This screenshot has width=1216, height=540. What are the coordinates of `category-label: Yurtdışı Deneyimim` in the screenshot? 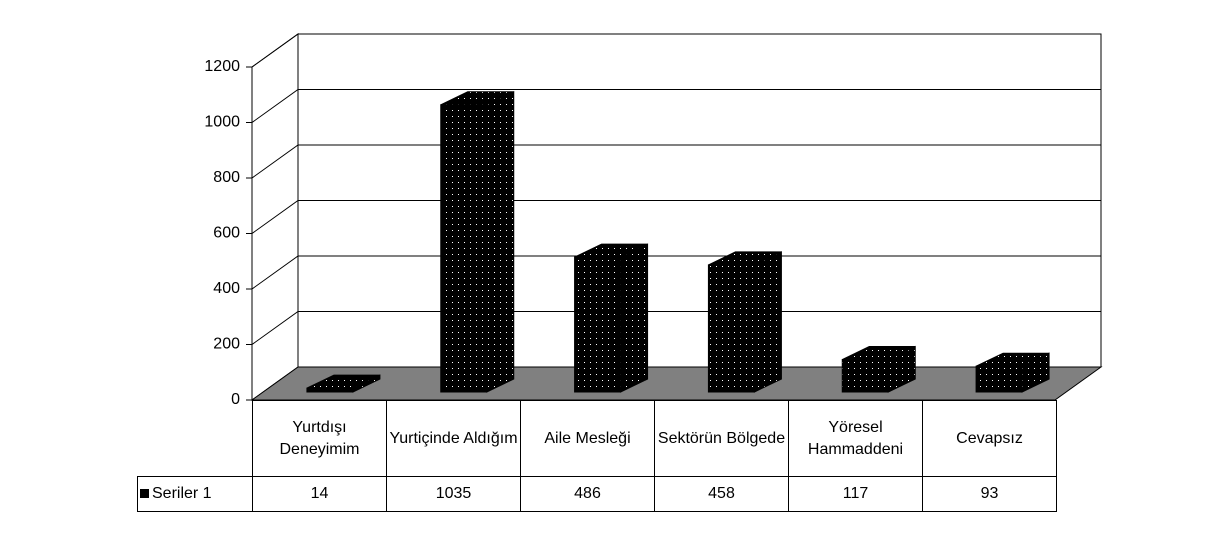 It's located at (319, 438).